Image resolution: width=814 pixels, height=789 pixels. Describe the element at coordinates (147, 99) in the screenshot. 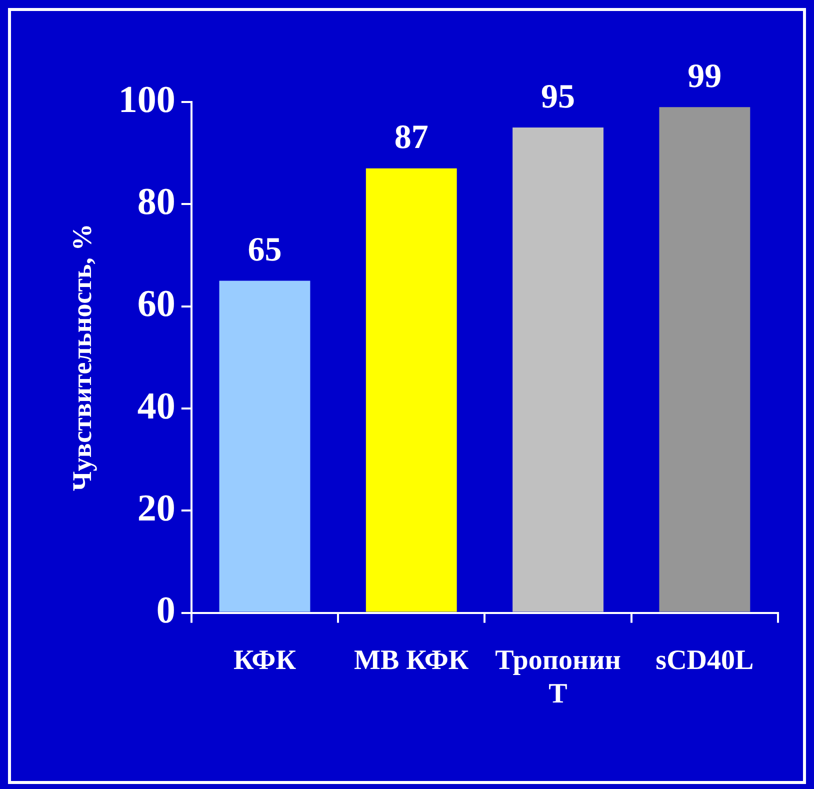

I see `y-tick-label: 100` at that location.